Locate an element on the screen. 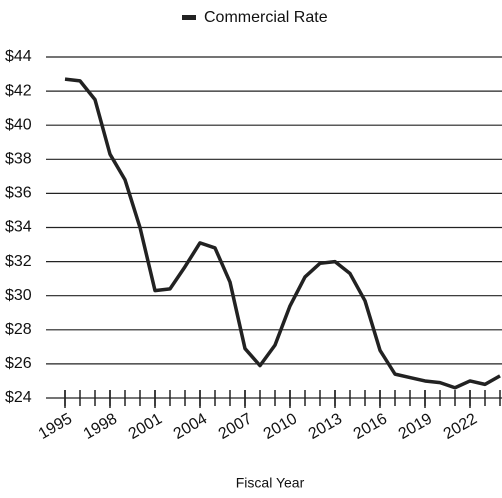 The image size is (502, 498). y-tick-label: $34 is located at coordinates (18, 227).